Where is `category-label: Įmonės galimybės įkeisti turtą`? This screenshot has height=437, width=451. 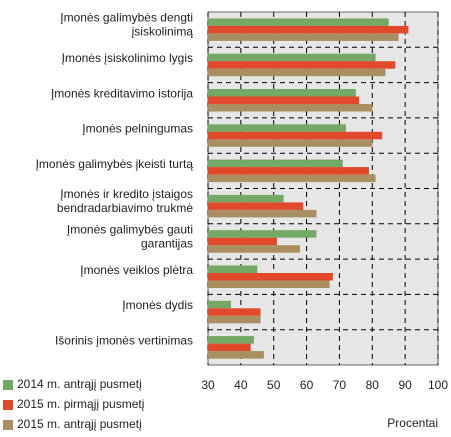 category-label: Įmonės galimybės įkeisti turtą is located at coordinates (115, 164).